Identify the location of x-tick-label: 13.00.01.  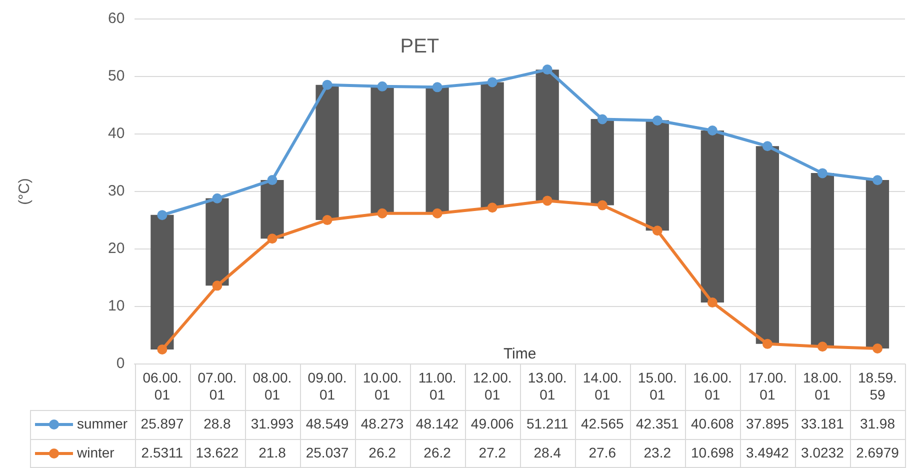
(547, 385).